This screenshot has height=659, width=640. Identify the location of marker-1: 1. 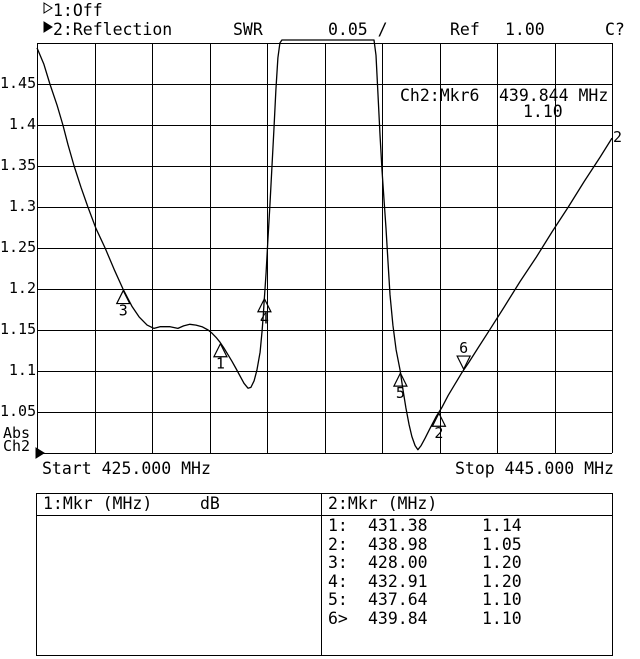
(220, 357).